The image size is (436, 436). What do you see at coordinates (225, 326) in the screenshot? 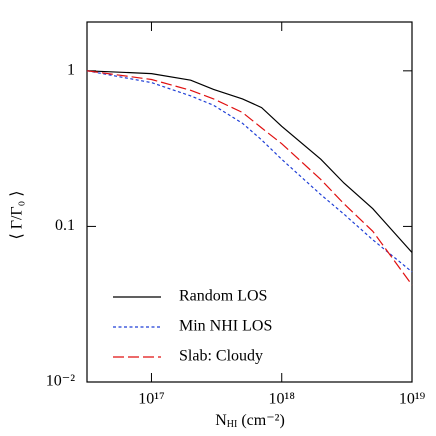
I see `legend-label: Min NHI LOS` at bounding box center [225, 326].